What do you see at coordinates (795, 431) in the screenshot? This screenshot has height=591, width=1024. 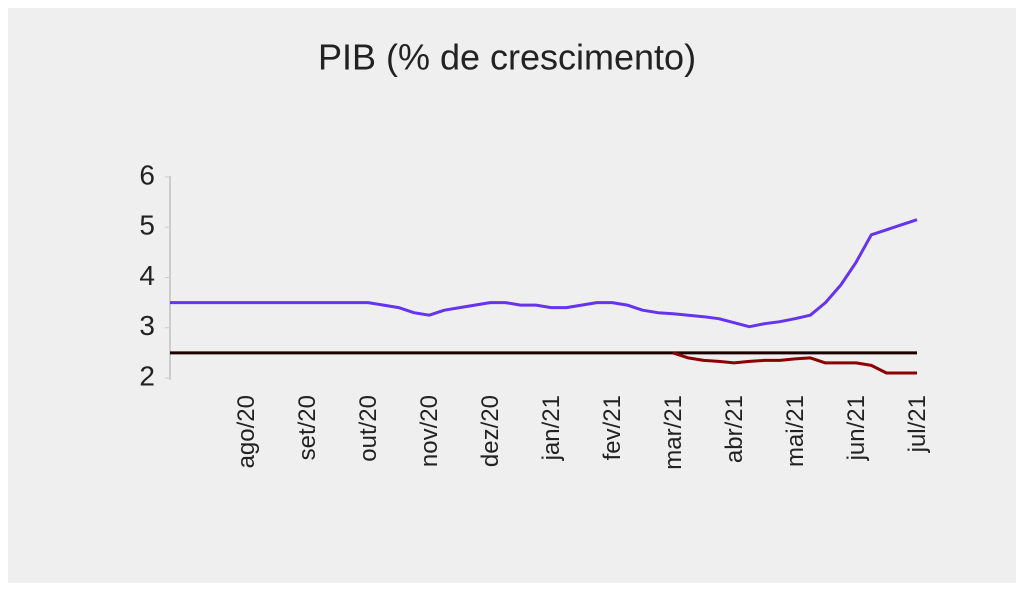 I see `x-tick-label: mai/21` at bounding box center [795, 431].